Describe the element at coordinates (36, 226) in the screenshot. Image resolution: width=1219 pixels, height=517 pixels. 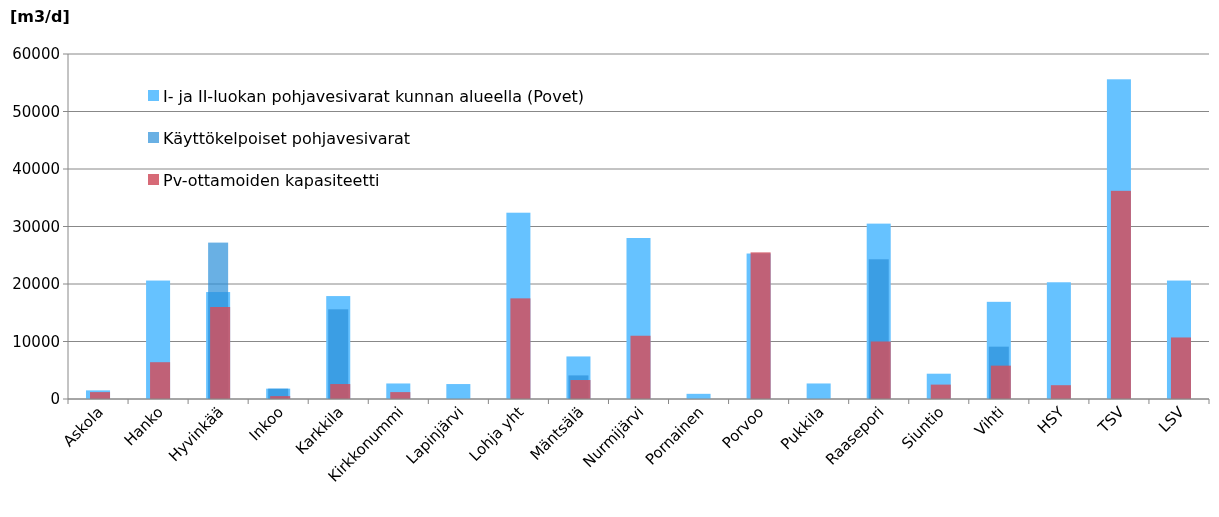
I see `y-tick-label: 30000` at that location.